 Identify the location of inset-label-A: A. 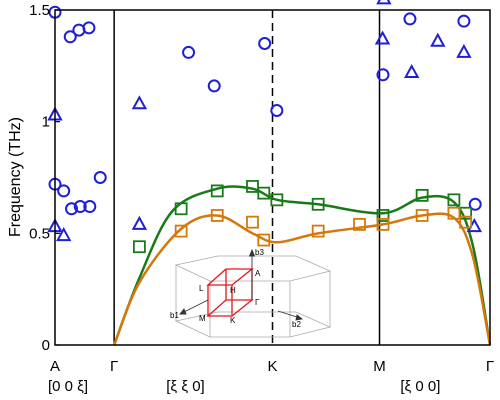
(258, 273).